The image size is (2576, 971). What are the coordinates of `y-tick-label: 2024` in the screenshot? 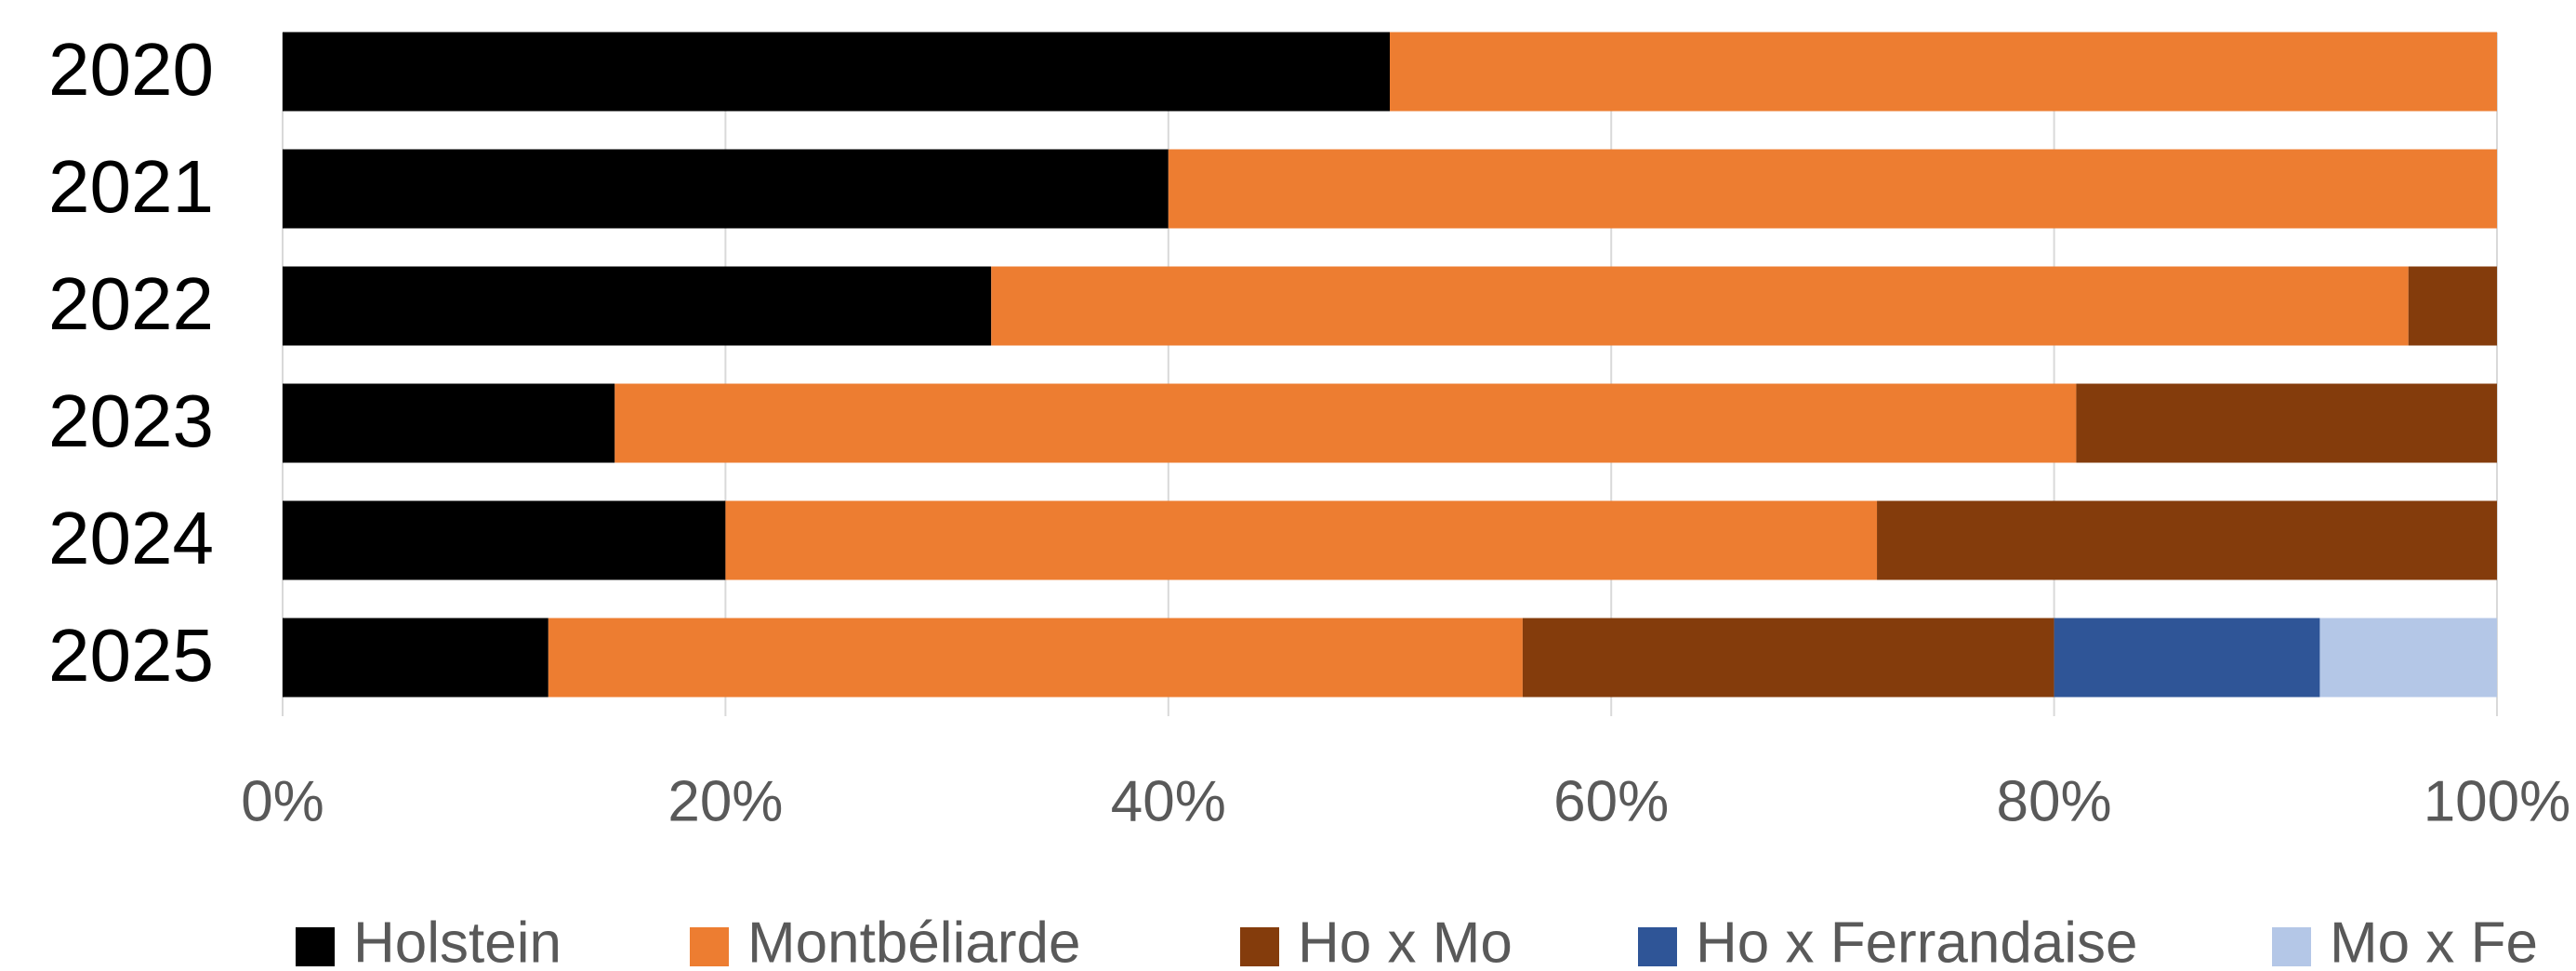 It's located at (131, 538).